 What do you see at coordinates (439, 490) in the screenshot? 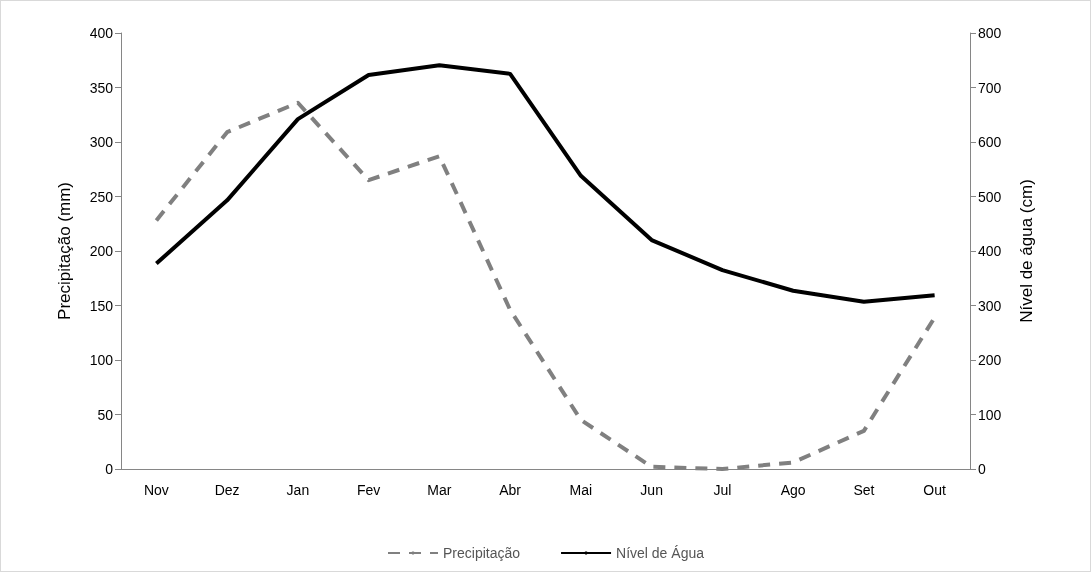
I see `x-tick-label: Mar` at bounding box center [439, 490].